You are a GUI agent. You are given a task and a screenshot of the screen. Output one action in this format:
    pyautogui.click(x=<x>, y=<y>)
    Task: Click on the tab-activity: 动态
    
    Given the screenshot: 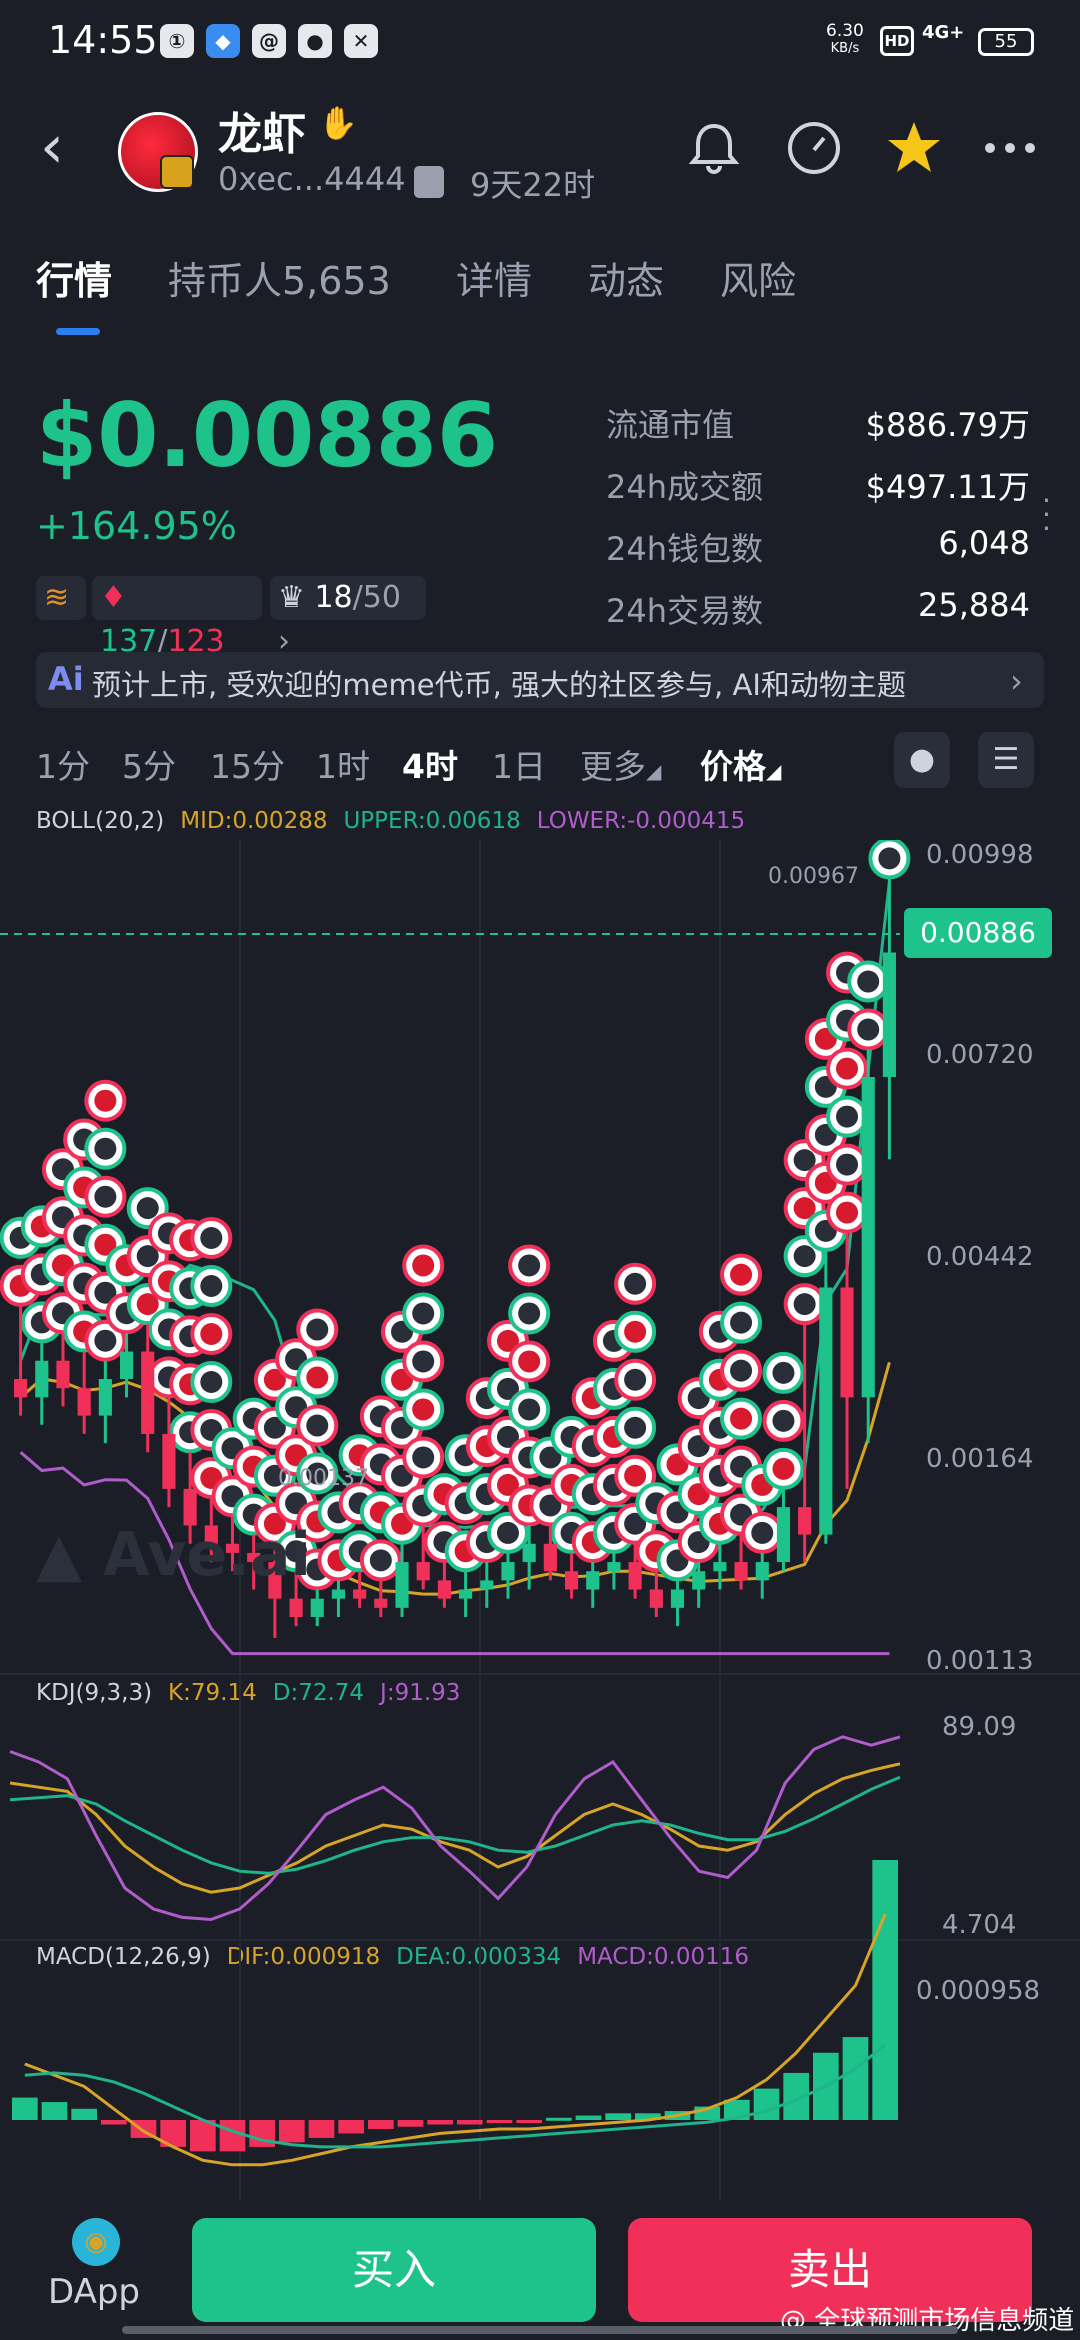 What is the action you would take?
    pyautogui.click(x=626, y=281)
    